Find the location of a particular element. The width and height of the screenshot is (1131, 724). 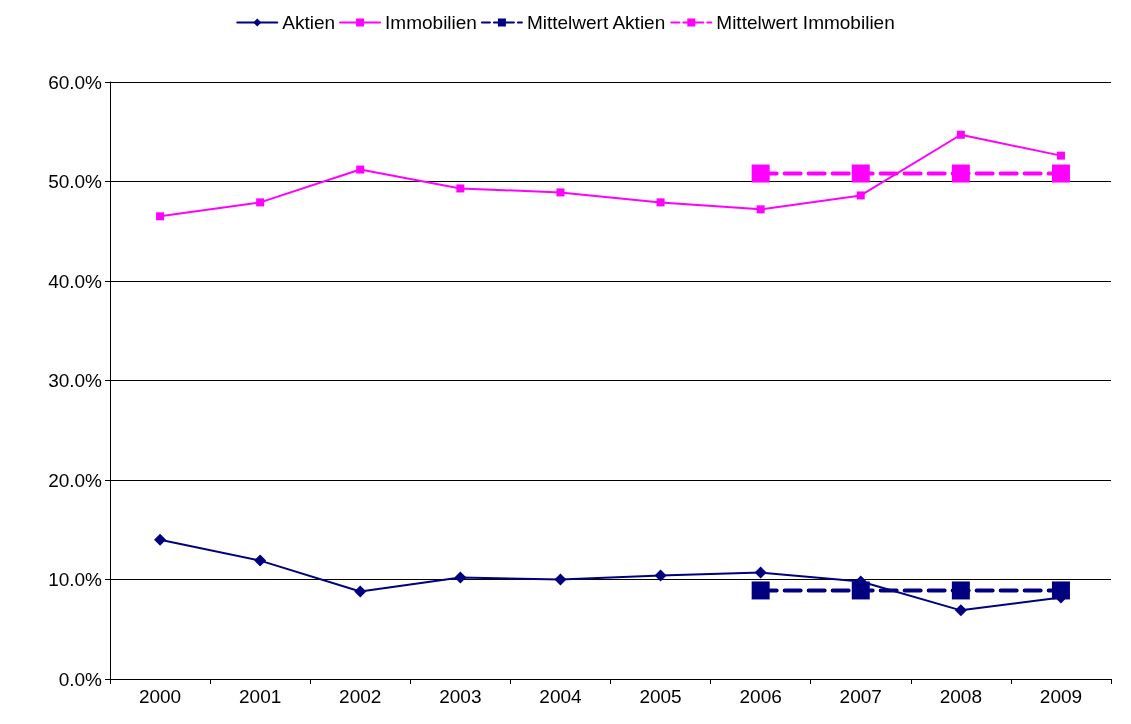

y-tick-label: 50.0% is located at coordinates (75, 181).